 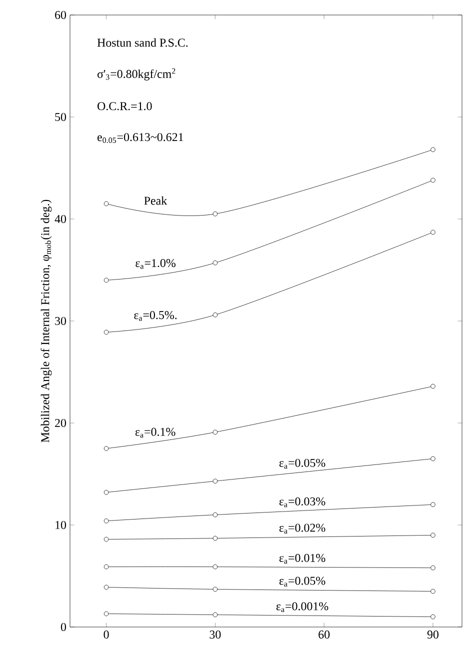 I want to click on y-tick-label: 20, so click(x=60, y=423).